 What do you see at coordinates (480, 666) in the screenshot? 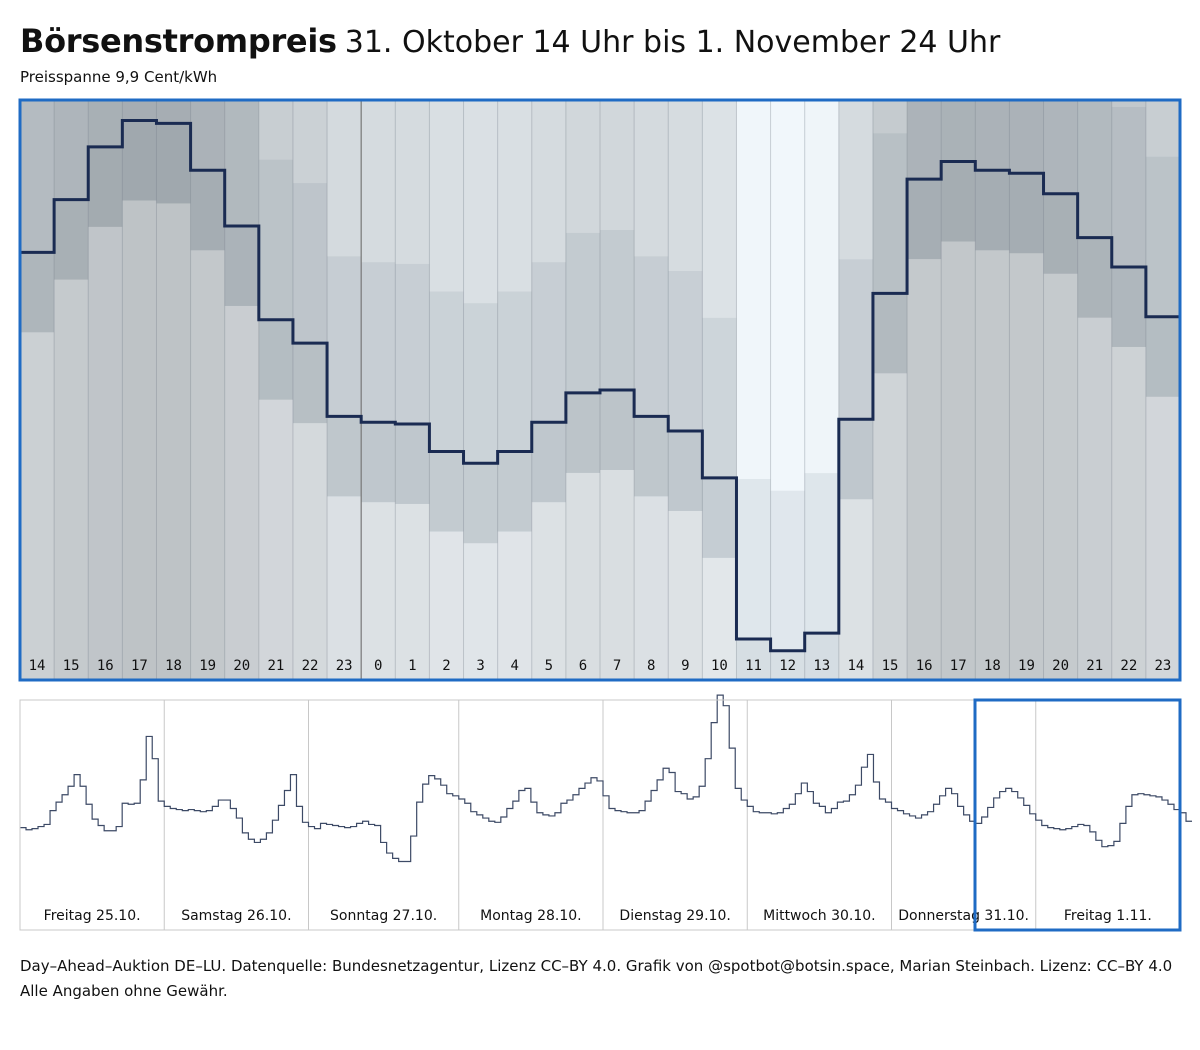
I see `hour-label: 3` at bounding box center [480, 666].